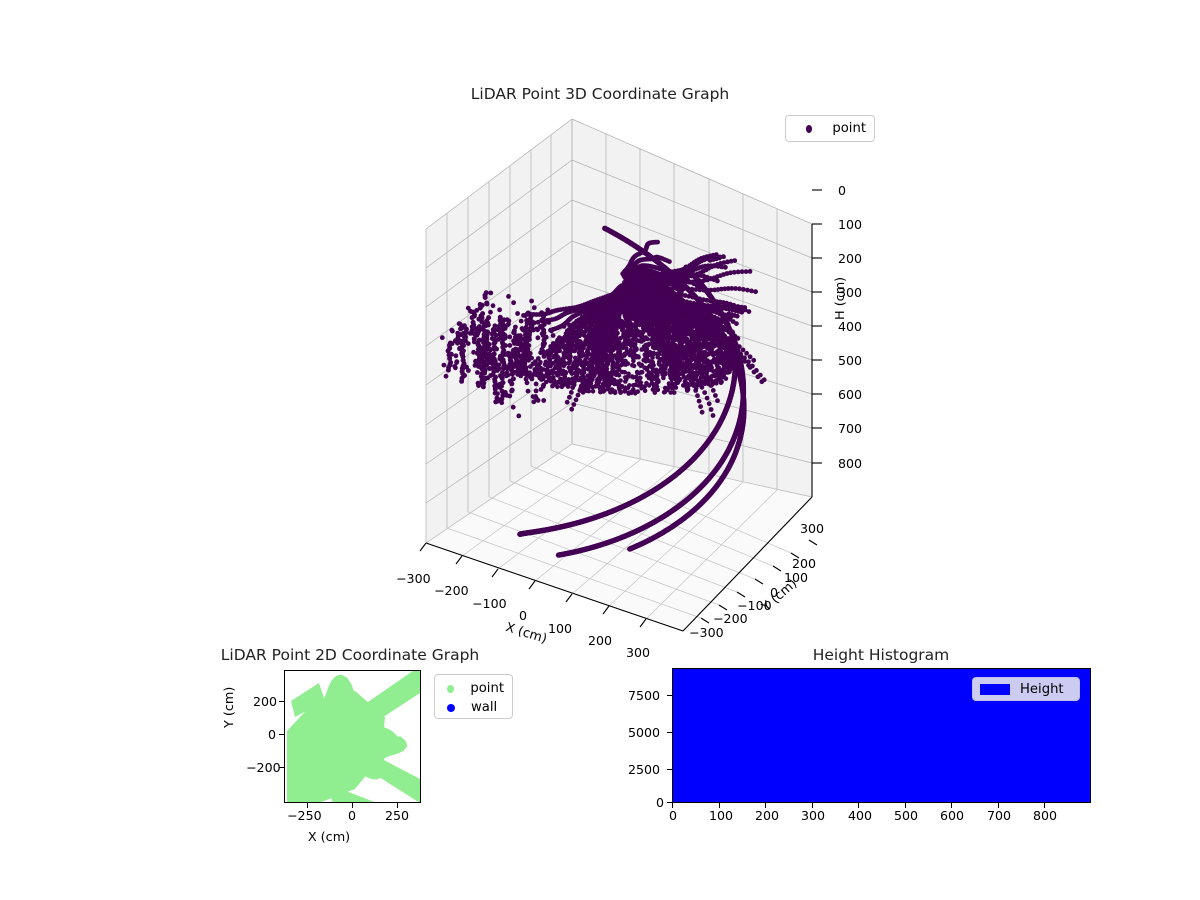 The width and height of the screenshot is (1200, 900). What do you see at coordinates (850, 326) in the screenshot?
I see `axis3d-z-tick: 400` at bounding box center [850, 326].